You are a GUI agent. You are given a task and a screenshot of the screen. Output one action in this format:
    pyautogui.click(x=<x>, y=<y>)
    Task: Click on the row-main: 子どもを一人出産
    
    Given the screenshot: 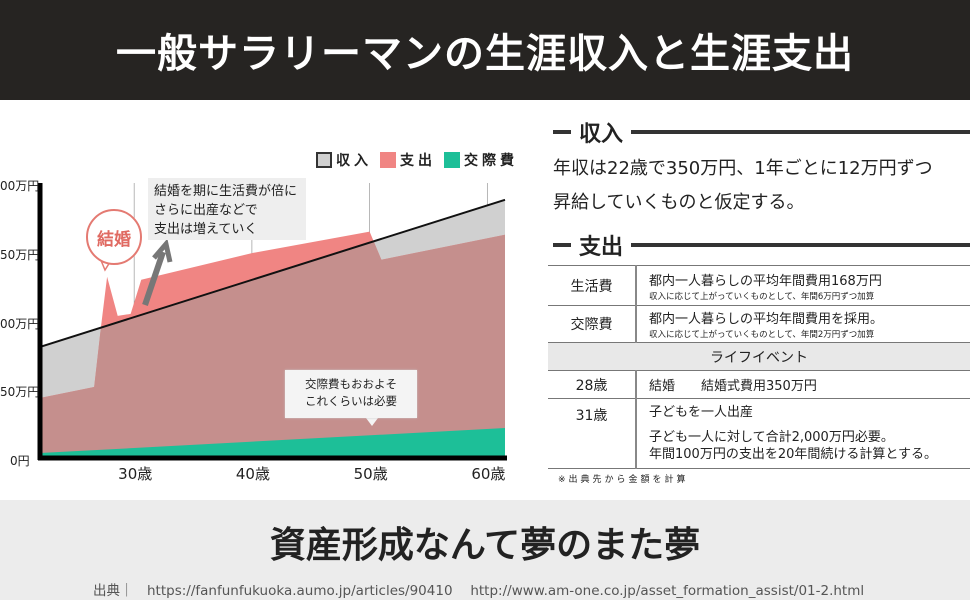 What is the action you would take?
    pyautogui.click(x=701, y=412)
    